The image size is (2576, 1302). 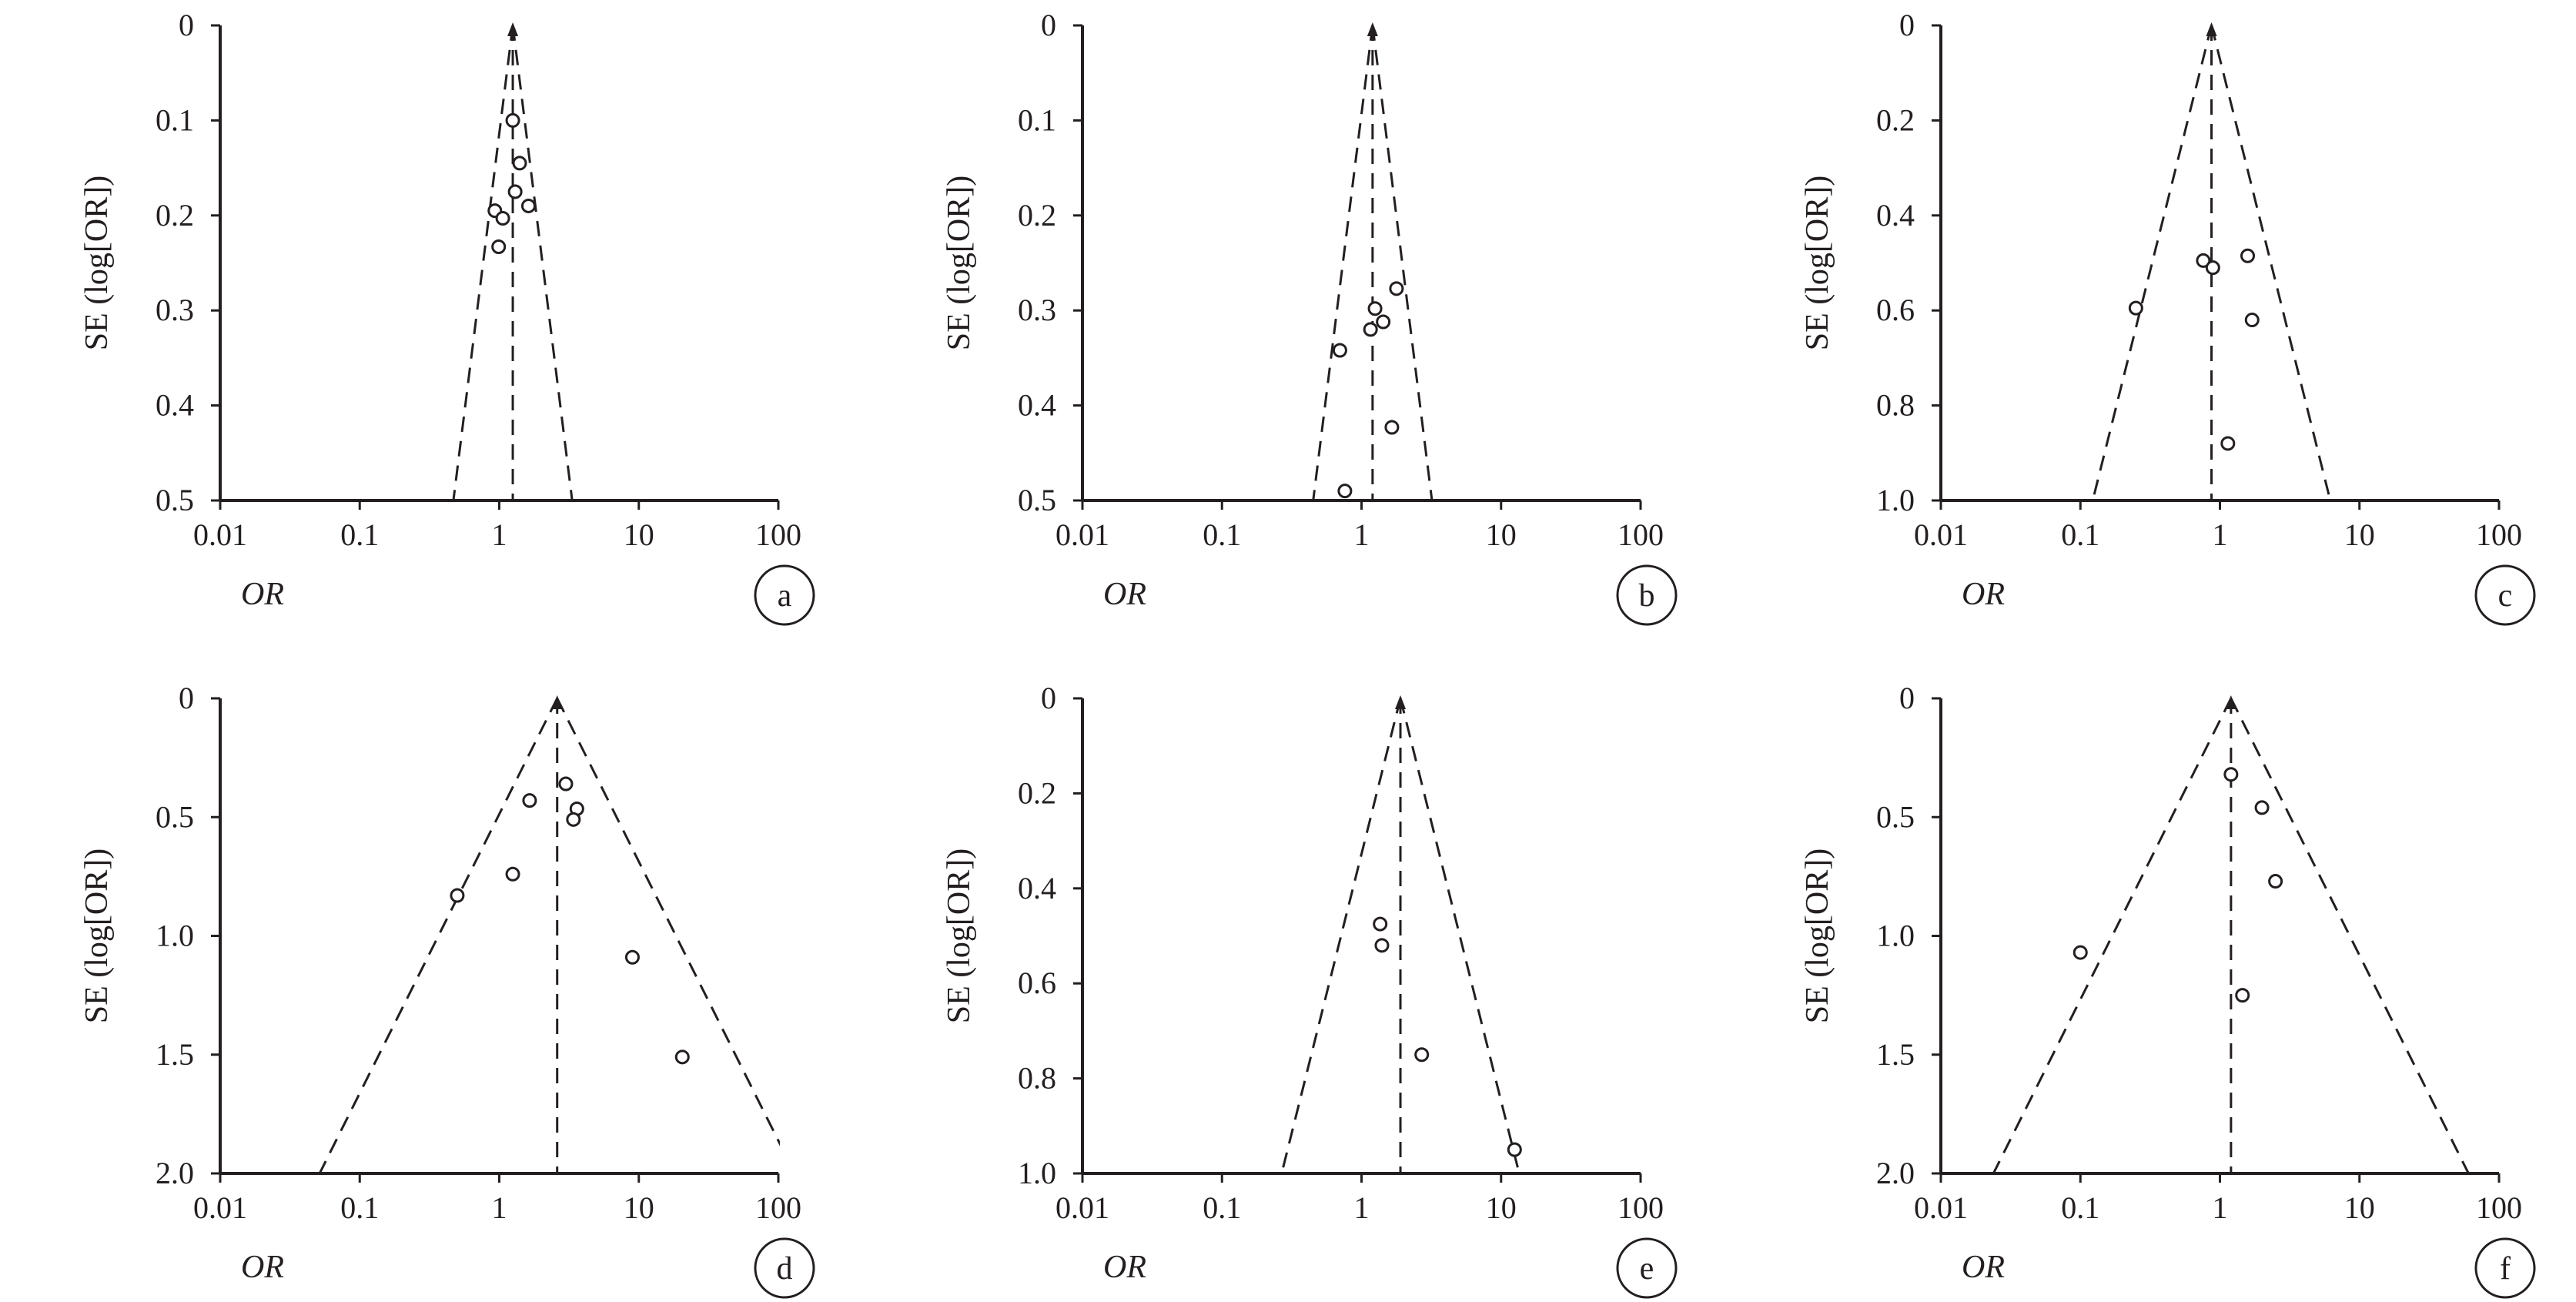 What do you see at coordinates (175, 1054) in the screenshot?
I see `y-tick-label: 1.5` at bounding box center [175, 1054].